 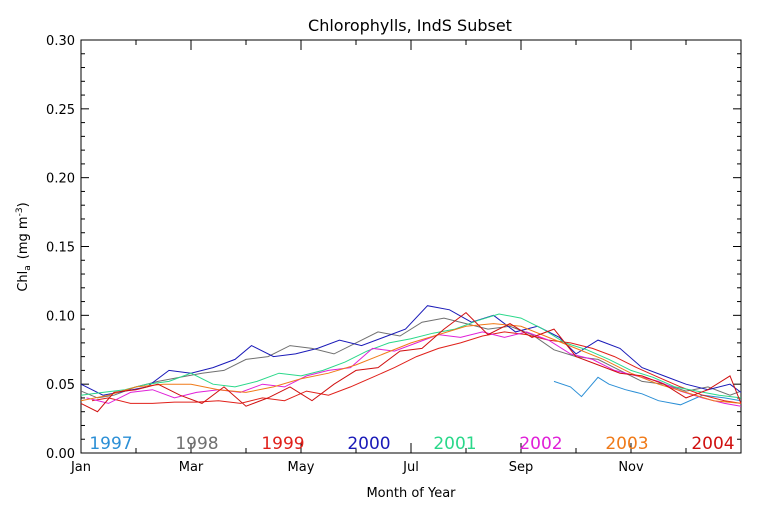 I want to click on x-tick-label: Mar, so click(x=191, y=467).